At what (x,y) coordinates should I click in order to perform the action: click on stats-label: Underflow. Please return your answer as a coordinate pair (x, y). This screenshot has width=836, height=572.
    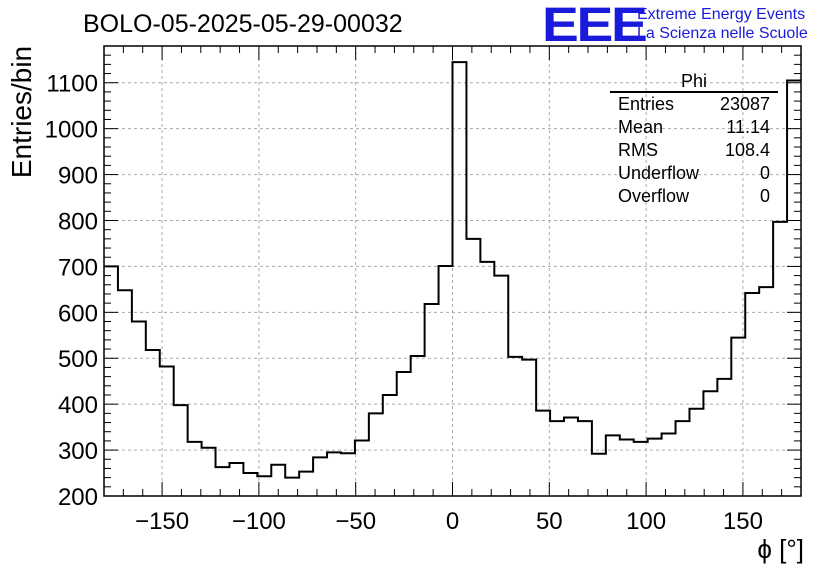
    Looking at the image, I should click on (659, 173).